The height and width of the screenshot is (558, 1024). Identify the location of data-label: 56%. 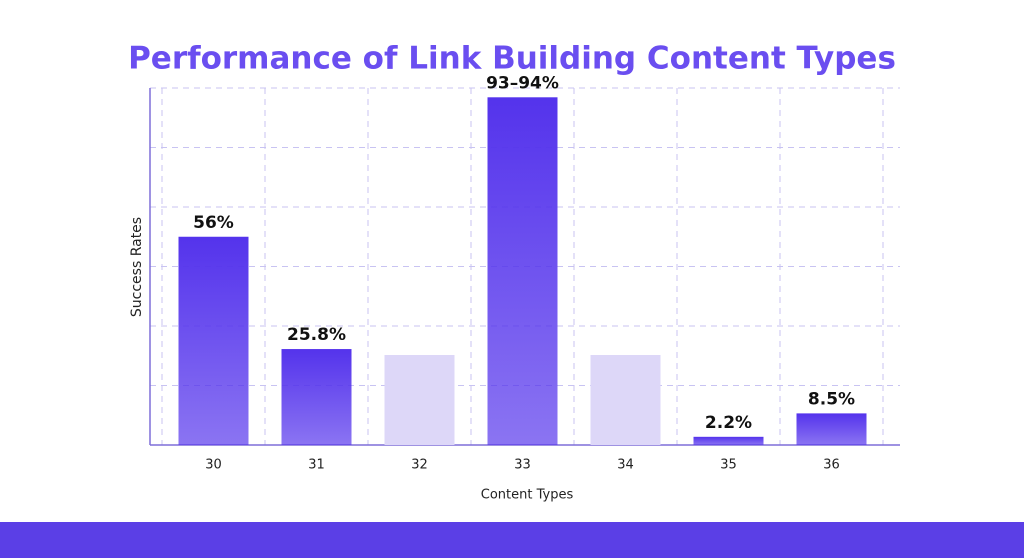
(213, 223).